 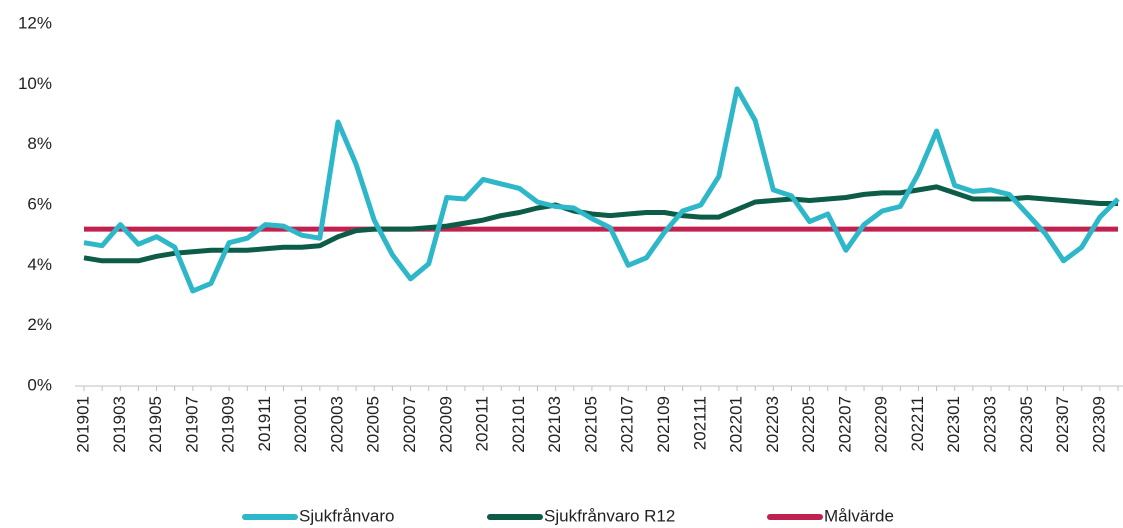 I want to click on series-line, so click(x=600, y=224).